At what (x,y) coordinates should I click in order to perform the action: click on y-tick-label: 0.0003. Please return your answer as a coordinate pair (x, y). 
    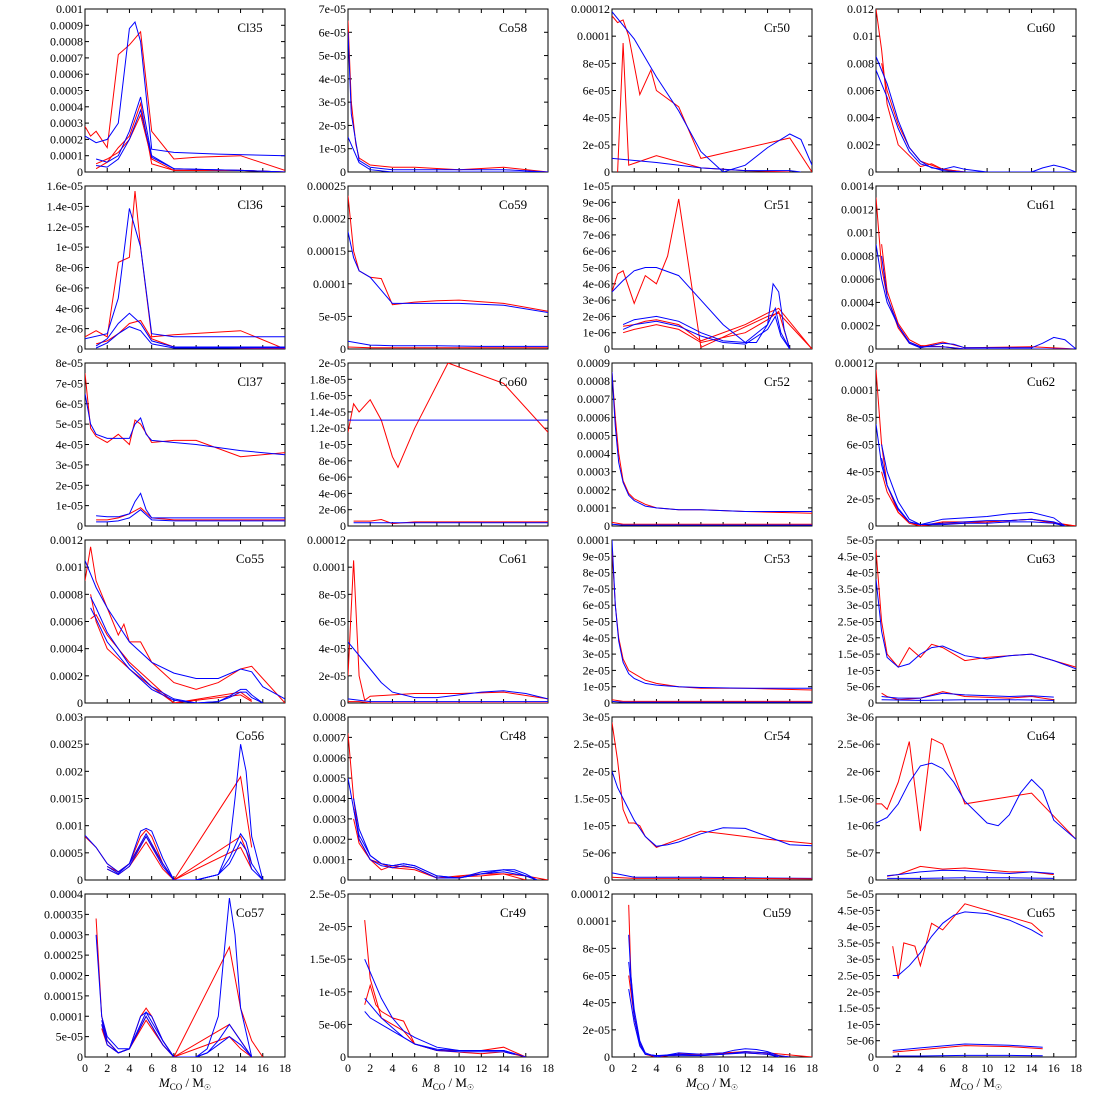
    Looking at the image, I should click on (329, 819).